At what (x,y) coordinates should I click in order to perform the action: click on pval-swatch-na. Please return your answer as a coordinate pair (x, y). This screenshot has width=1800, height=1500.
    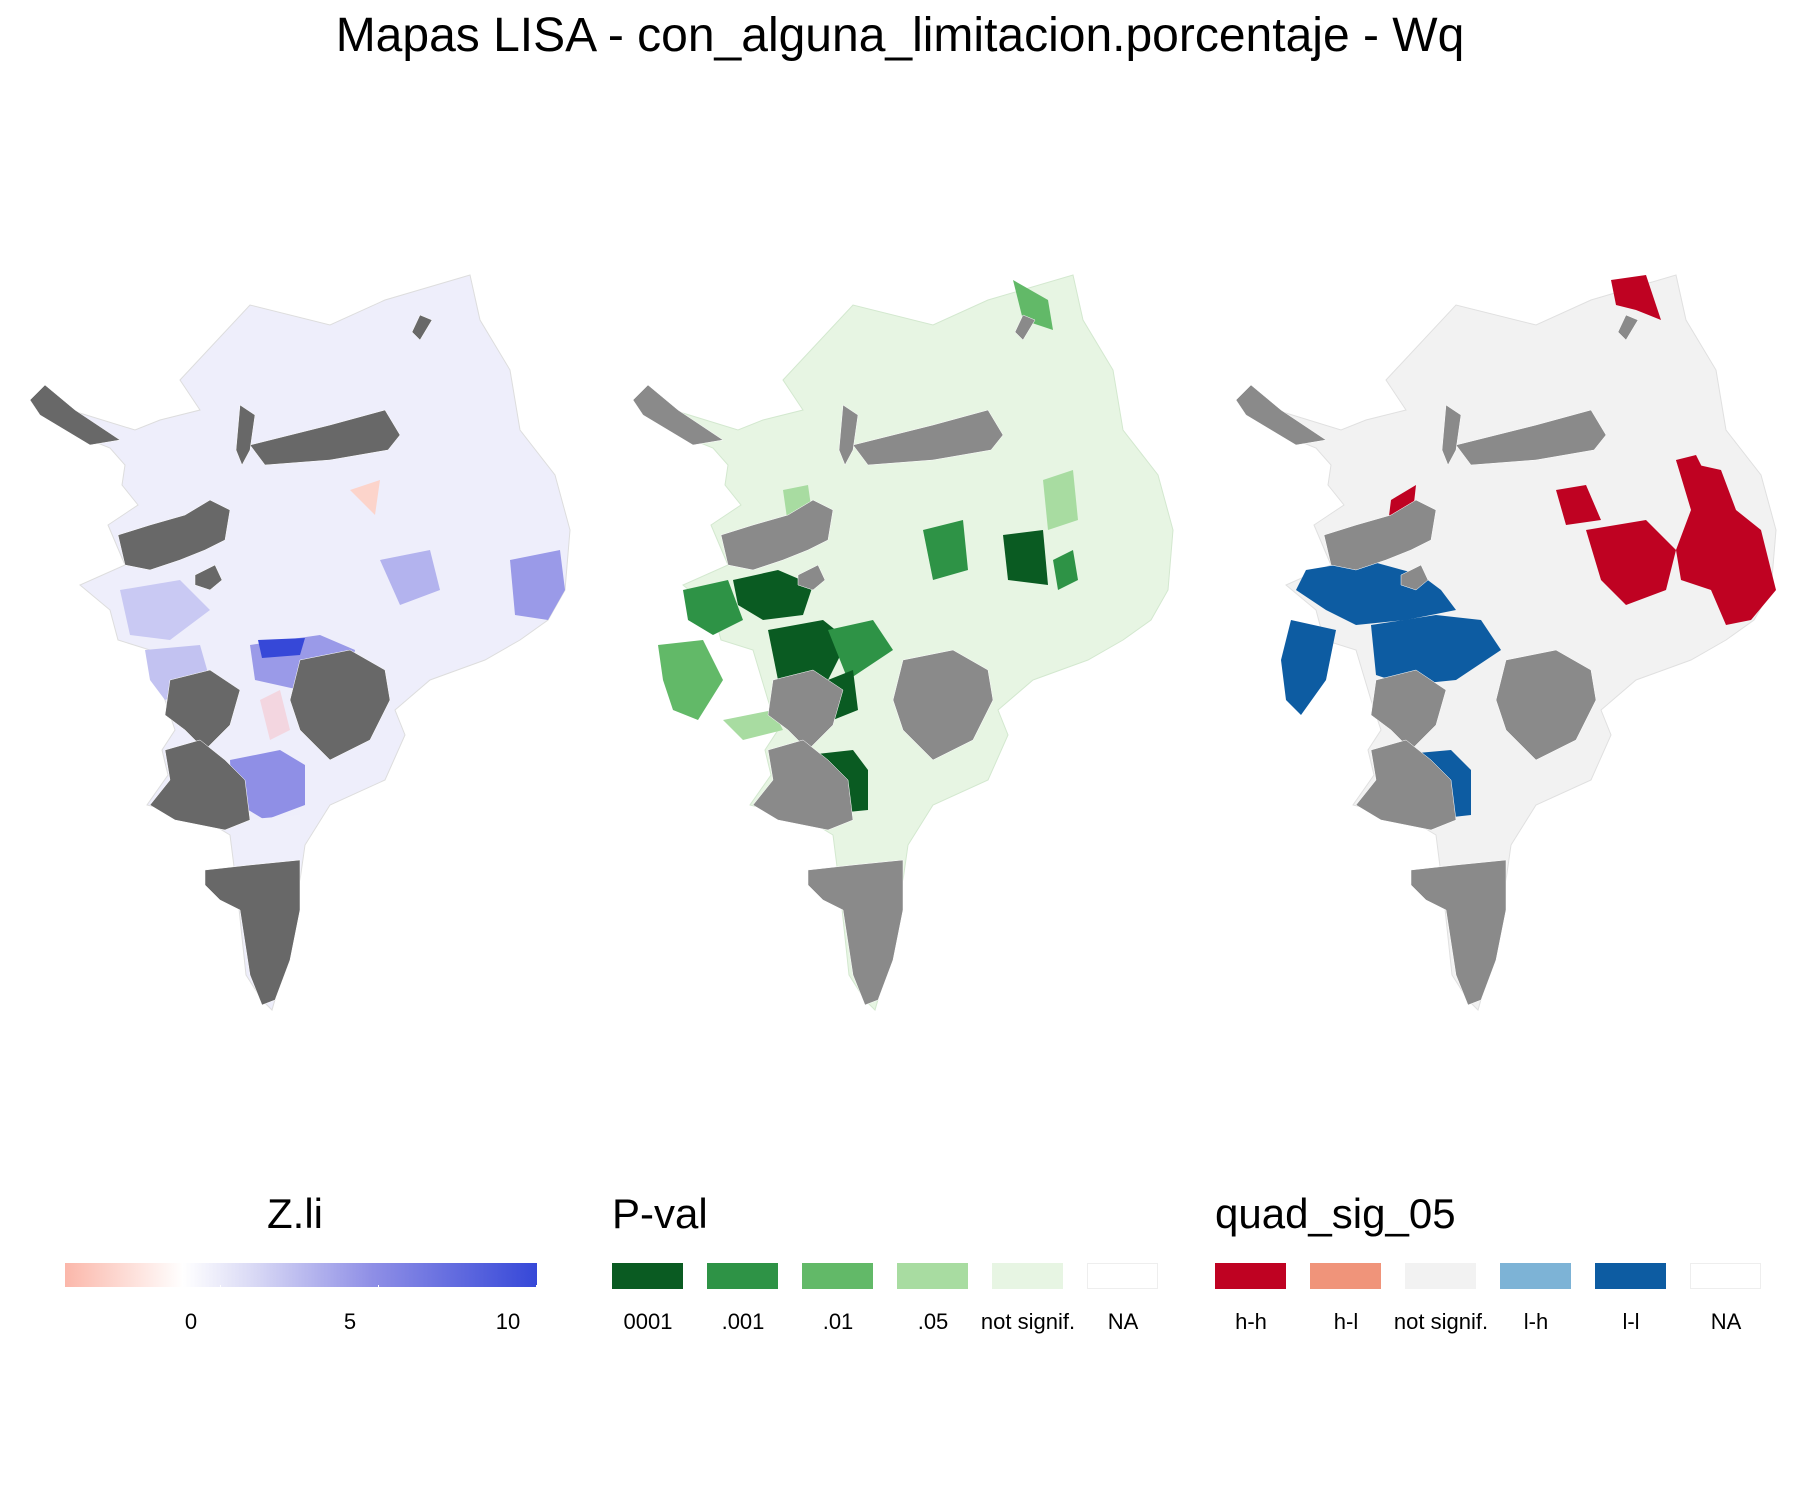
    Looking at the image, I should click on (1122, 1276).